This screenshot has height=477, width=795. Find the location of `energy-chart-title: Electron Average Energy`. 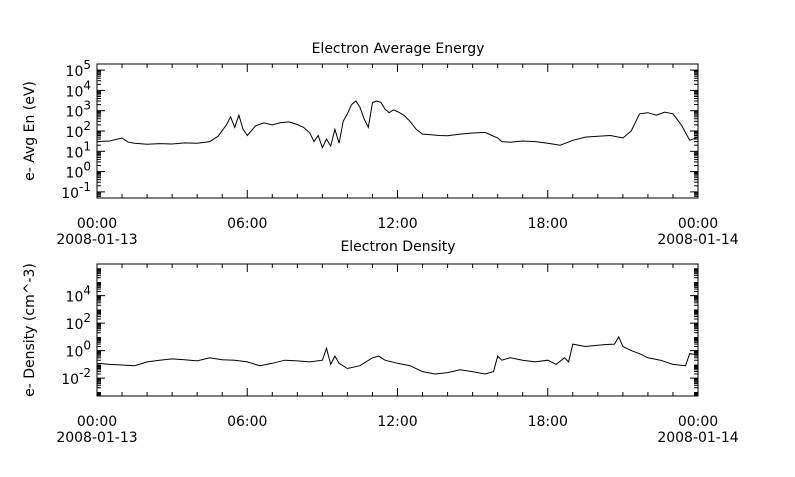

energy-chart-title: Electron Average Energy is located at coordinates (398, 49).